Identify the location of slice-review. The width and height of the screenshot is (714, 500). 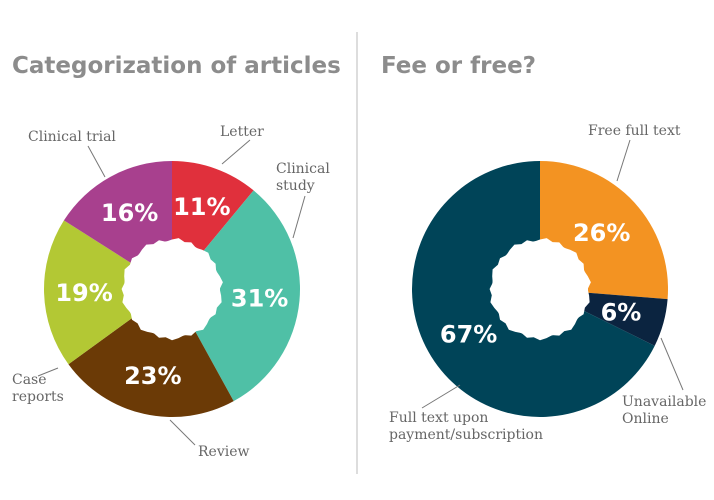
(151, 367).